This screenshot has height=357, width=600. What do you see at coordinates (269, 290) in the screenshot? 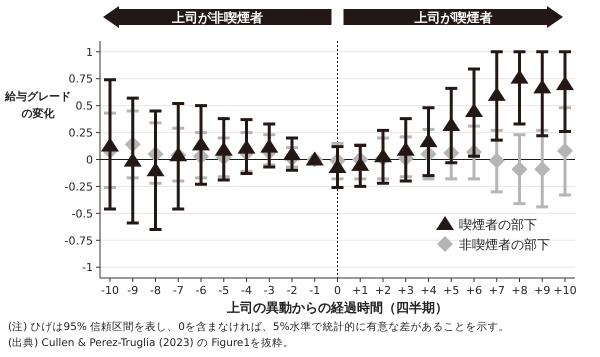
I see `x-tick-label: -3` at bounding box center [269, 290].